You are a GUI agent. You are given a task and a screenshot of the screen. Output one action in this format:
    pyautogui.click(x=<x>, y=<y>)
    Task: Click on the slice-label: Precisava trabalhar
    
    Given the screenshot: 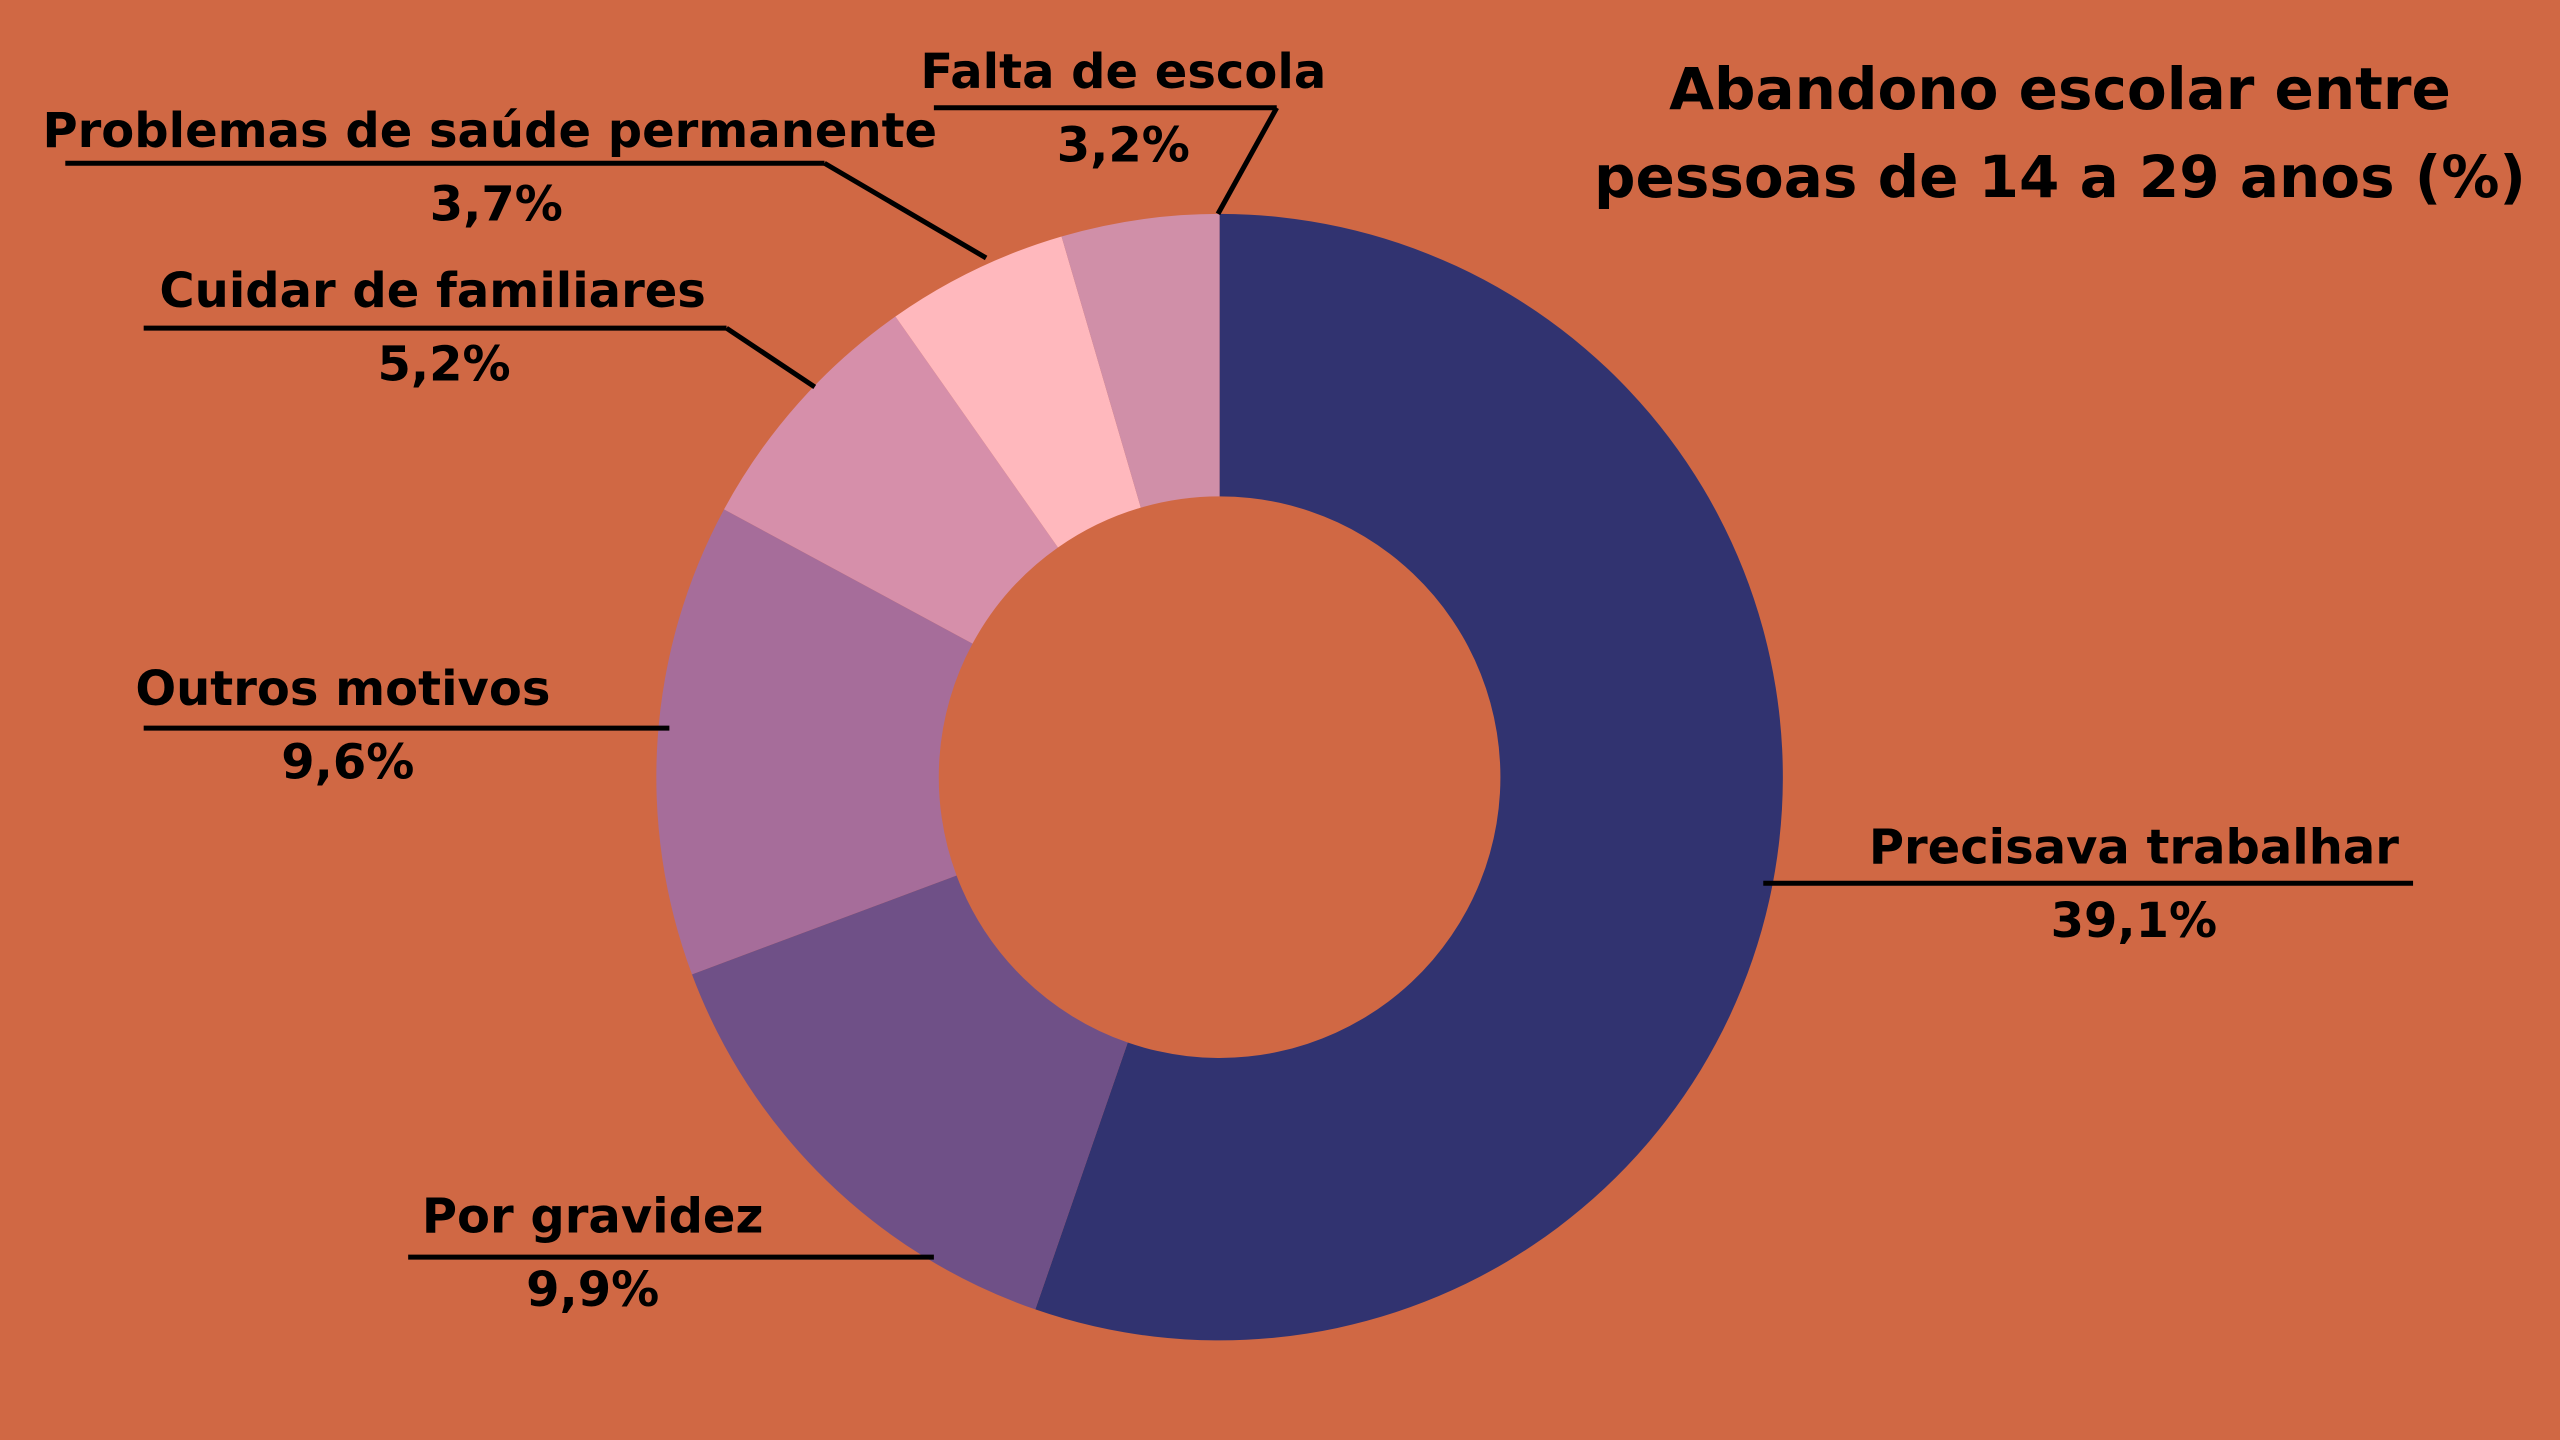 What is the action you would take?
    pyautogui.click(x=2134, y=848)
    